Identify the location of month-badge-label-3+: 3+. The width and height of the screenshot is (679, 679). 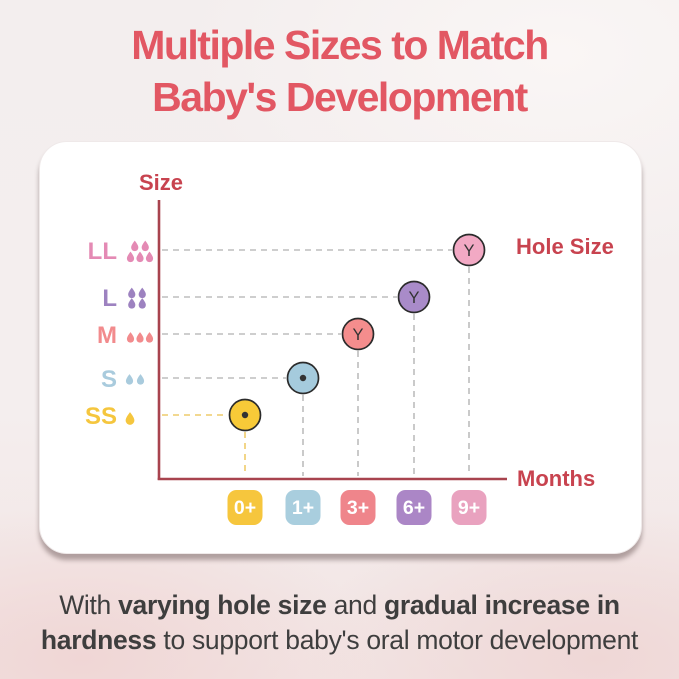
(358, 508).